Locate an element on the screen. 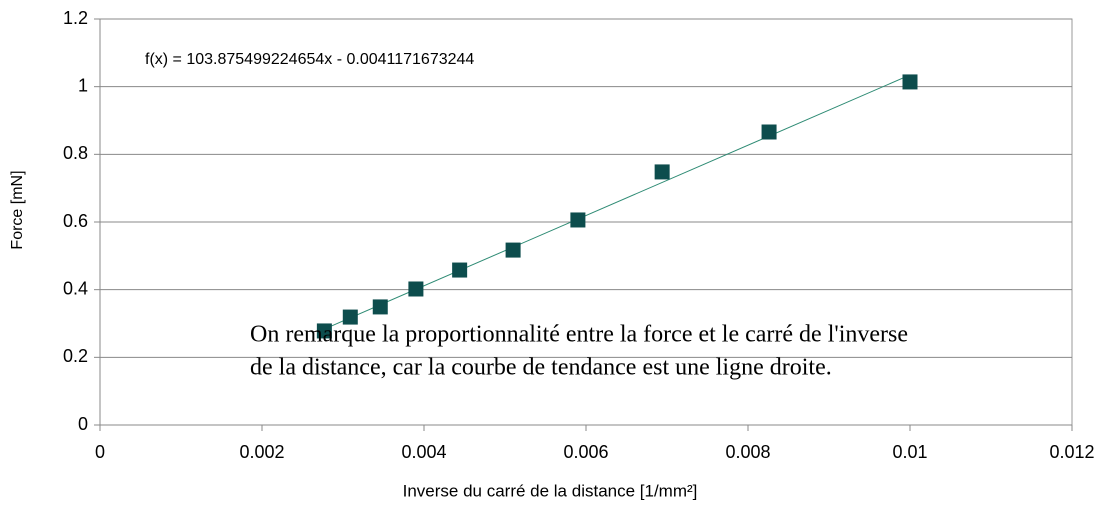  y-axis-label: Force [mN] is located at coordinates (17, 209).